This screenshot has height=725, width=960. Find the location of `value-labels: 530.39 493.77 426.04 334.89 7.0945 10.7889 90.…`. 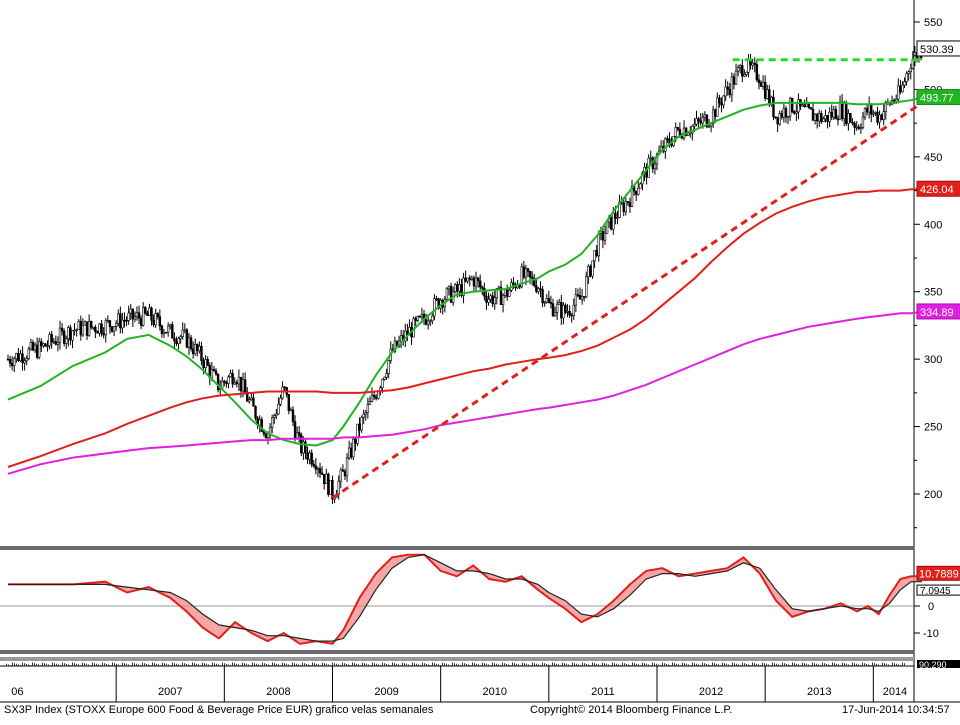

value-labels: 530.39 493.77 426.04 334.89 7.0945 10.7889 90.… is located at coordinates (938, 355).